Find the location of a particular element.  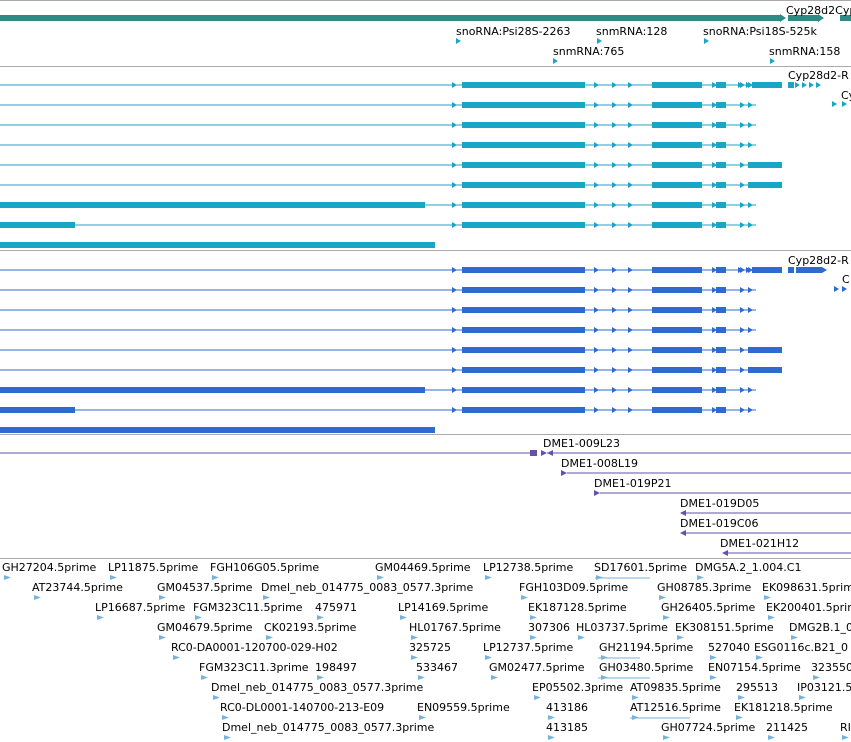

feature-label: GH27204.5prime is located at coordinates (49, 567).